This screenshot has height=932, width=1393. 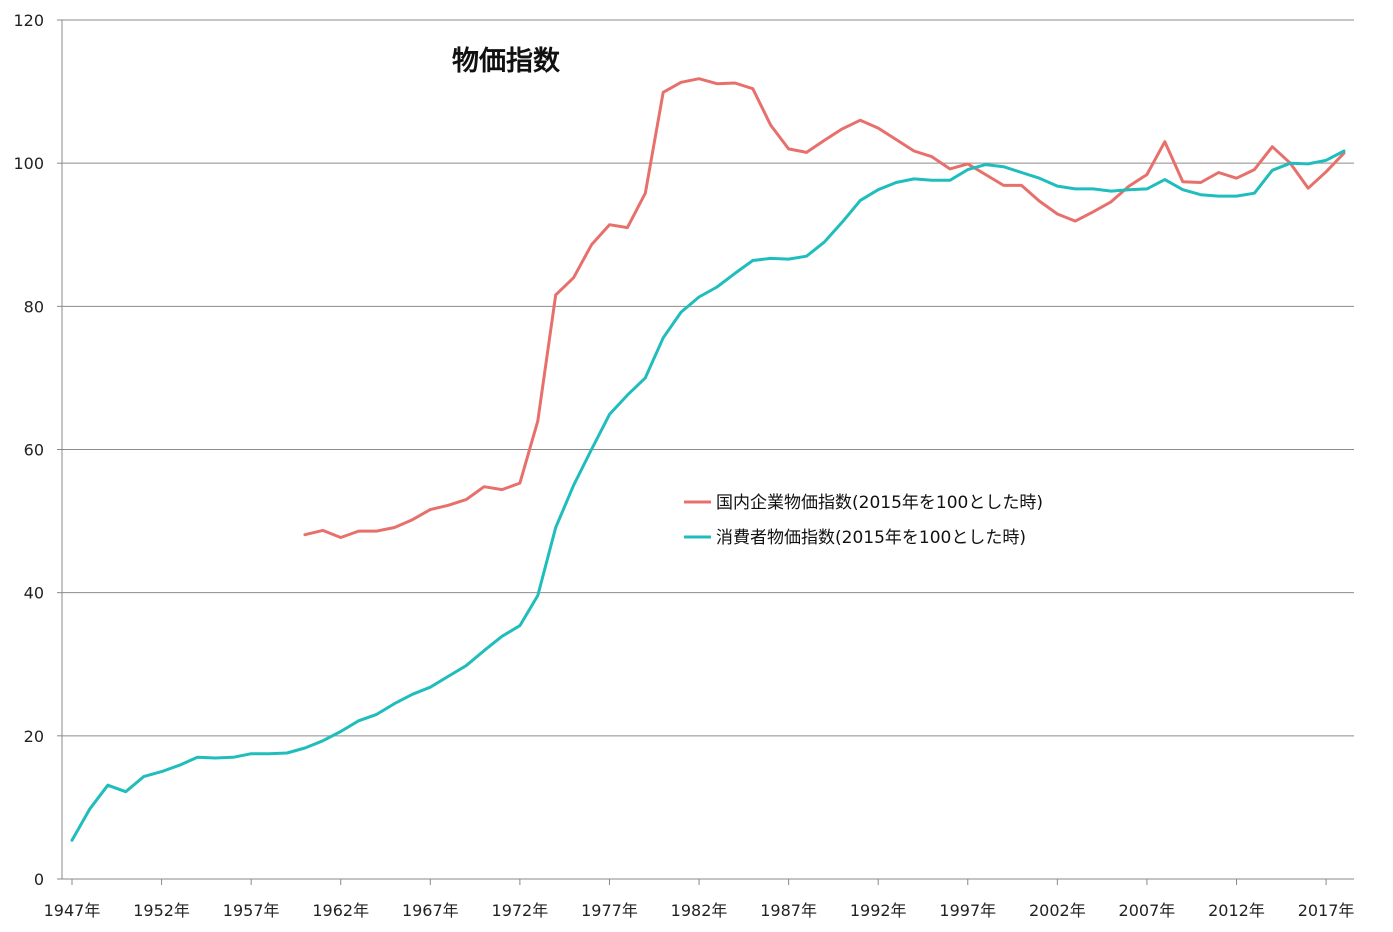 I want to click on y-tick-label: 40, so click(x=34, y=593).